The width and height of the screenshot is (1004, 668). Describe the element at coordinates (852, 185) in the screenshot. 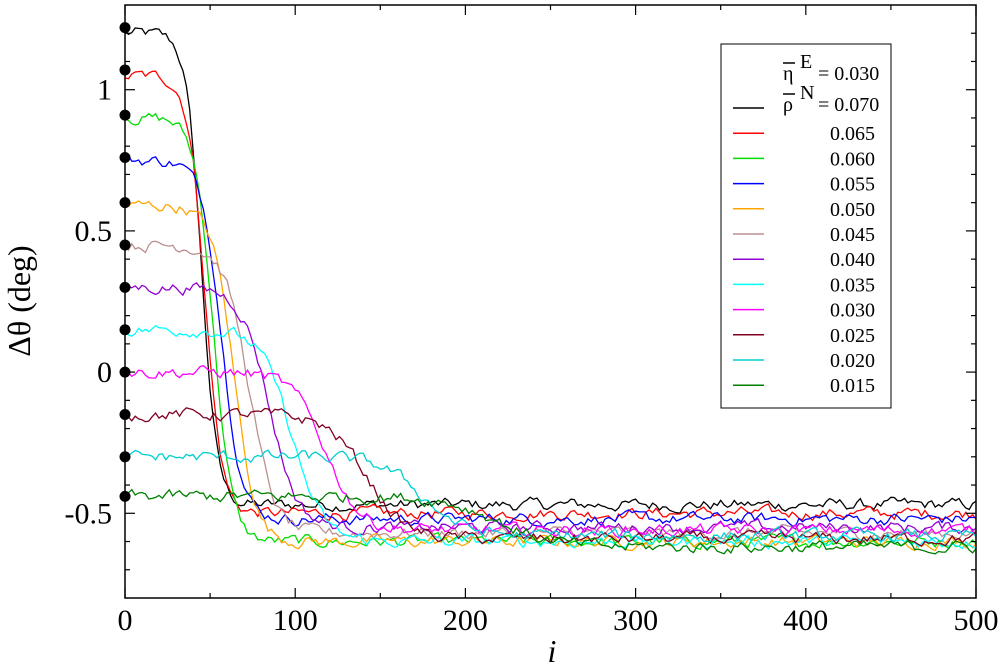

I see `legend-label-3: 0.055` at that location.